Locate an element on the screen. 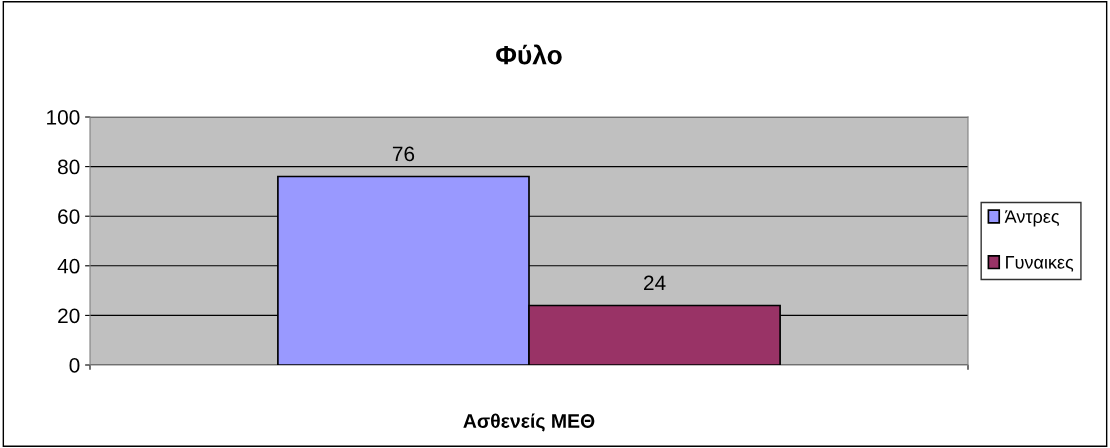  y-tick-label: 20 is located at coordinates (69, 316).